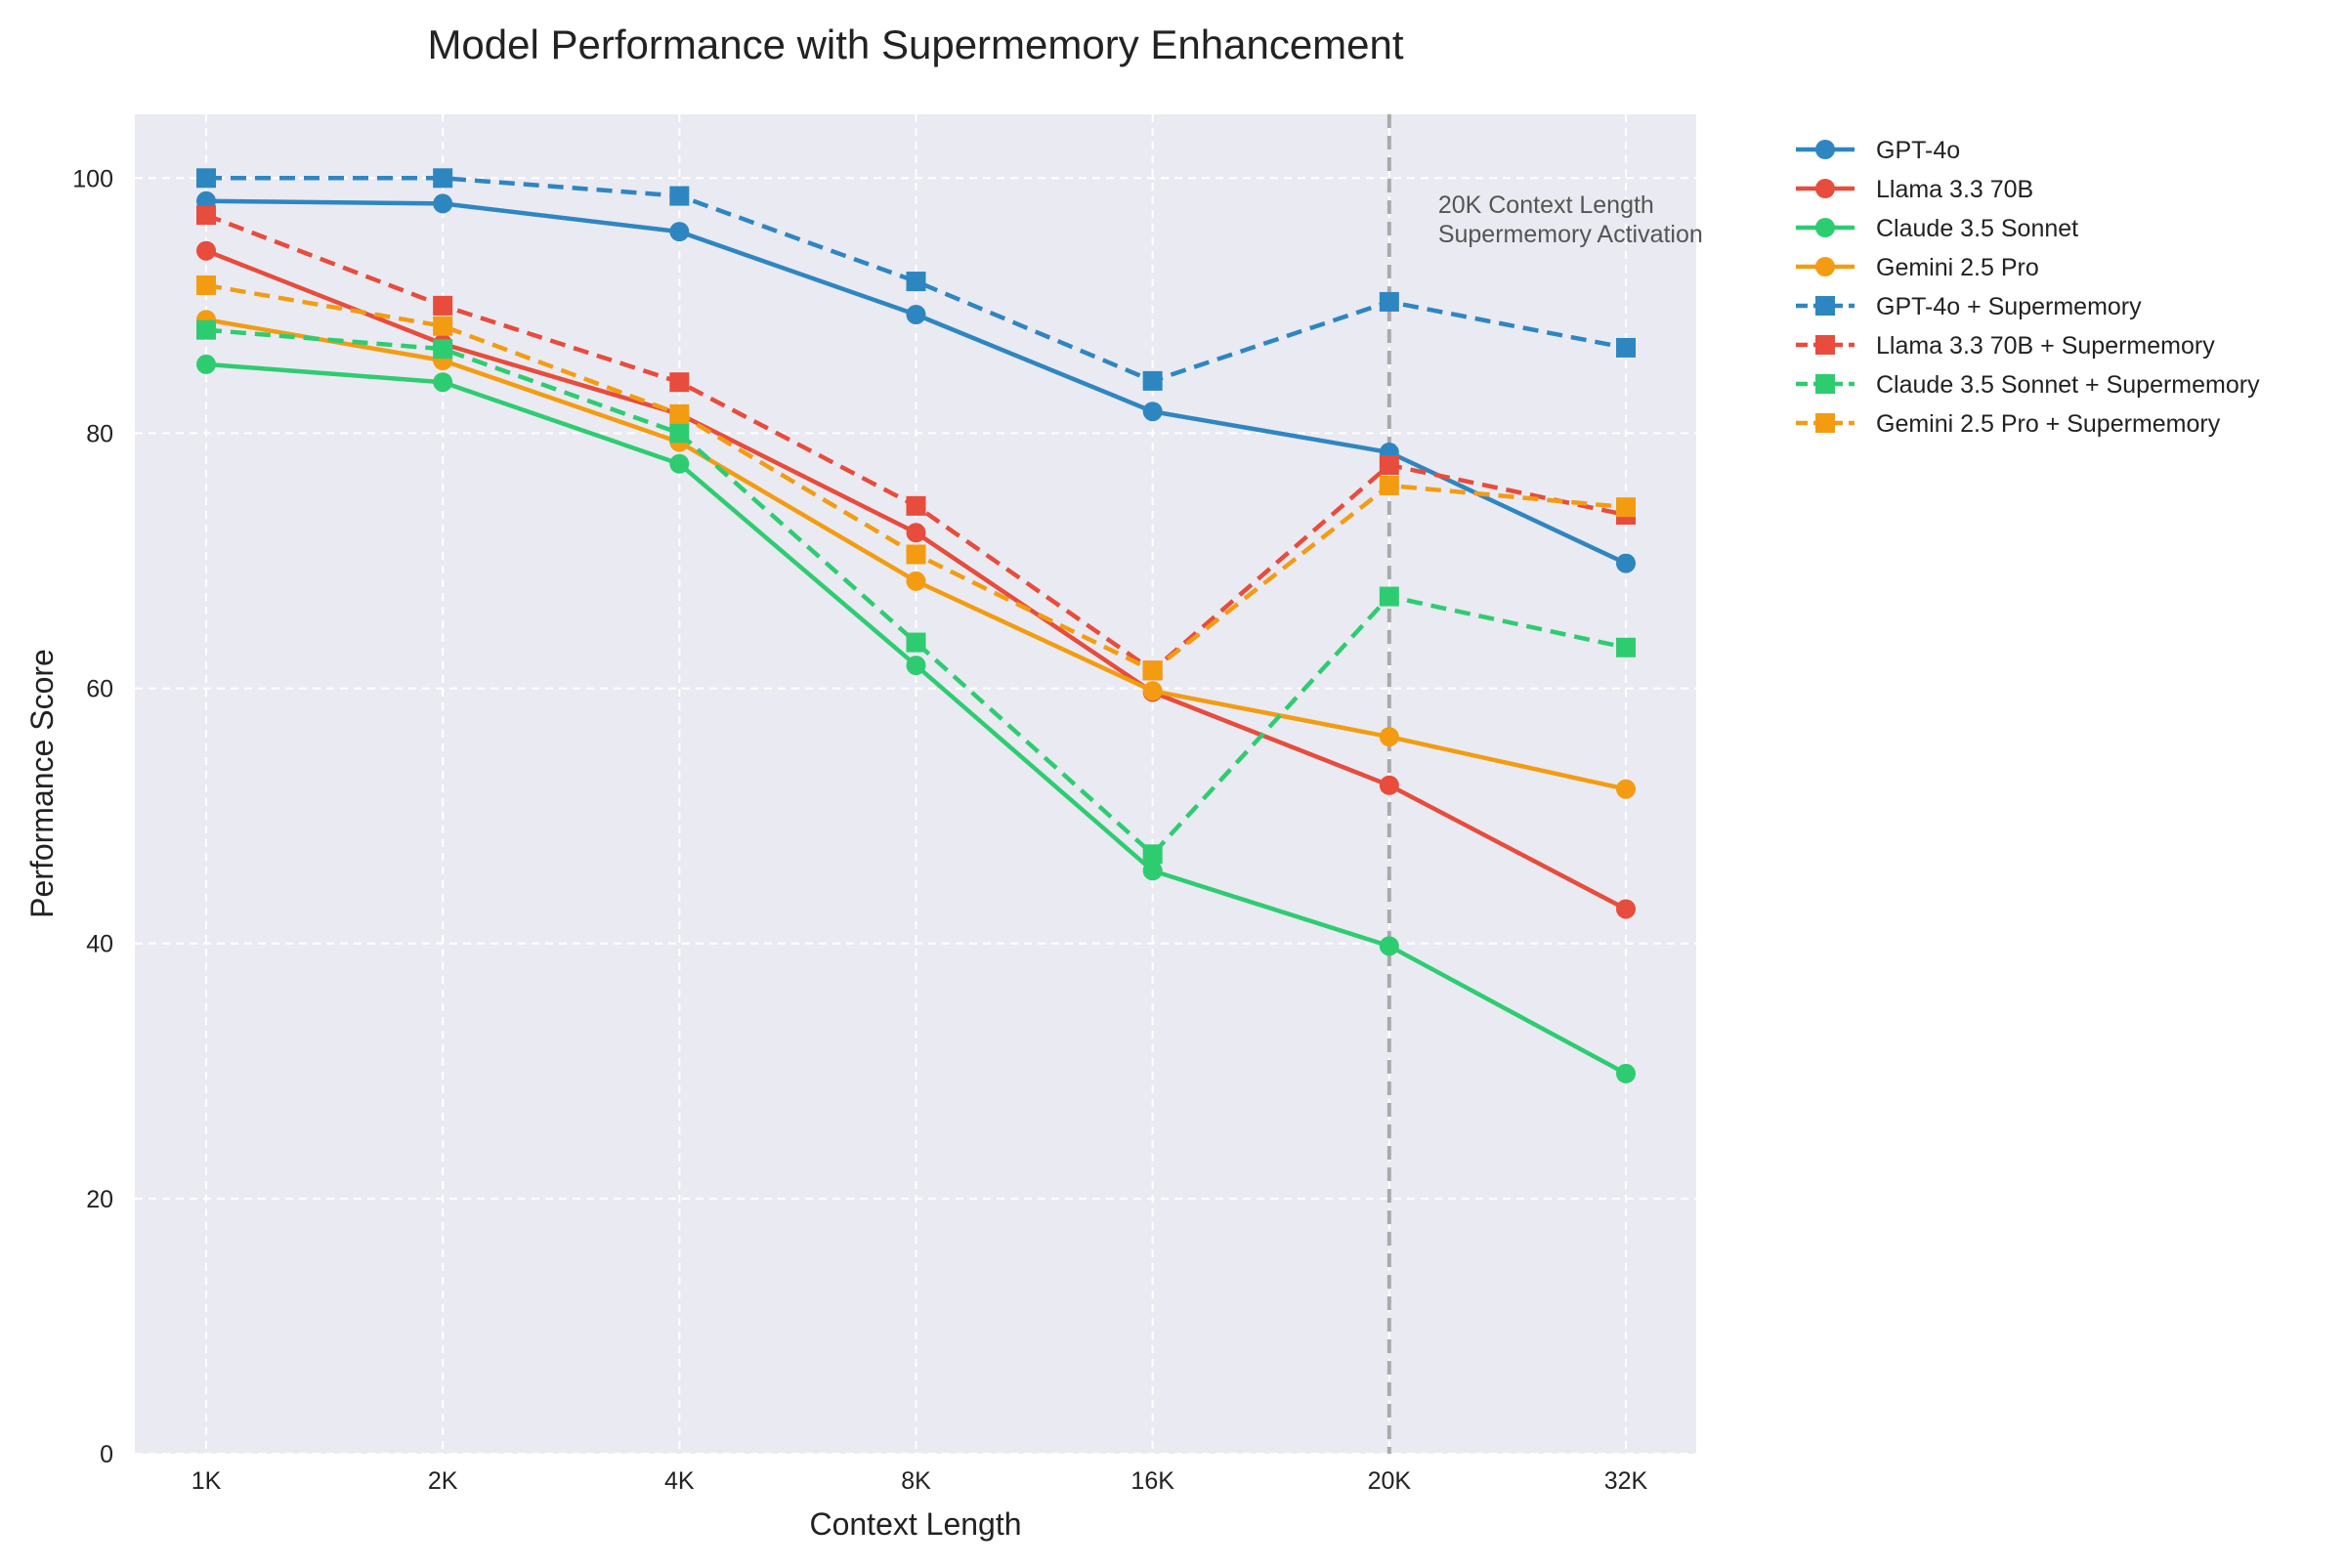 The height and width of the screenshot is (1568, 2345). Describe the element at coordinates (2045, 346) in the screenshot. I see `legend-label: Llama 3.3 70B + Supermemory` at that location.